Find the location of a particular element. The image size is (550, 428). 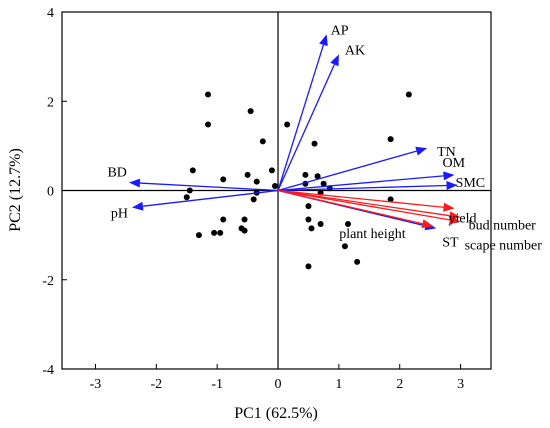

vector-label-smc: SMC is located at coordinates (471, 183).